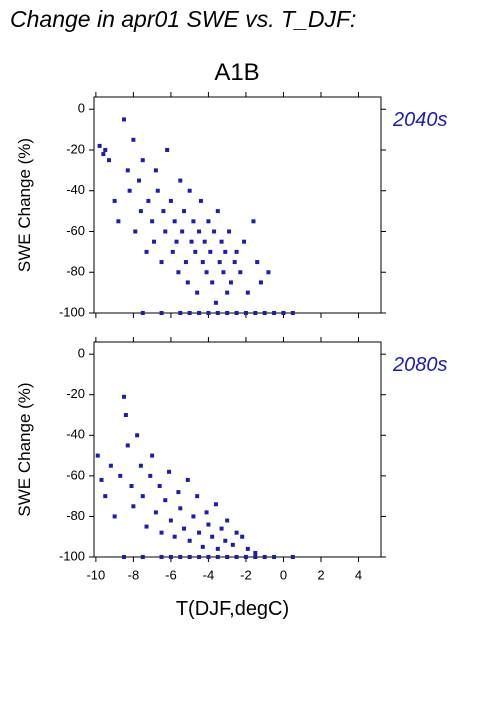 The height and width of the screenshot is (714, 501). Describe the element at coordinates (420, 120) in the screenshot. I see `panel-label: 2040s` at that location.